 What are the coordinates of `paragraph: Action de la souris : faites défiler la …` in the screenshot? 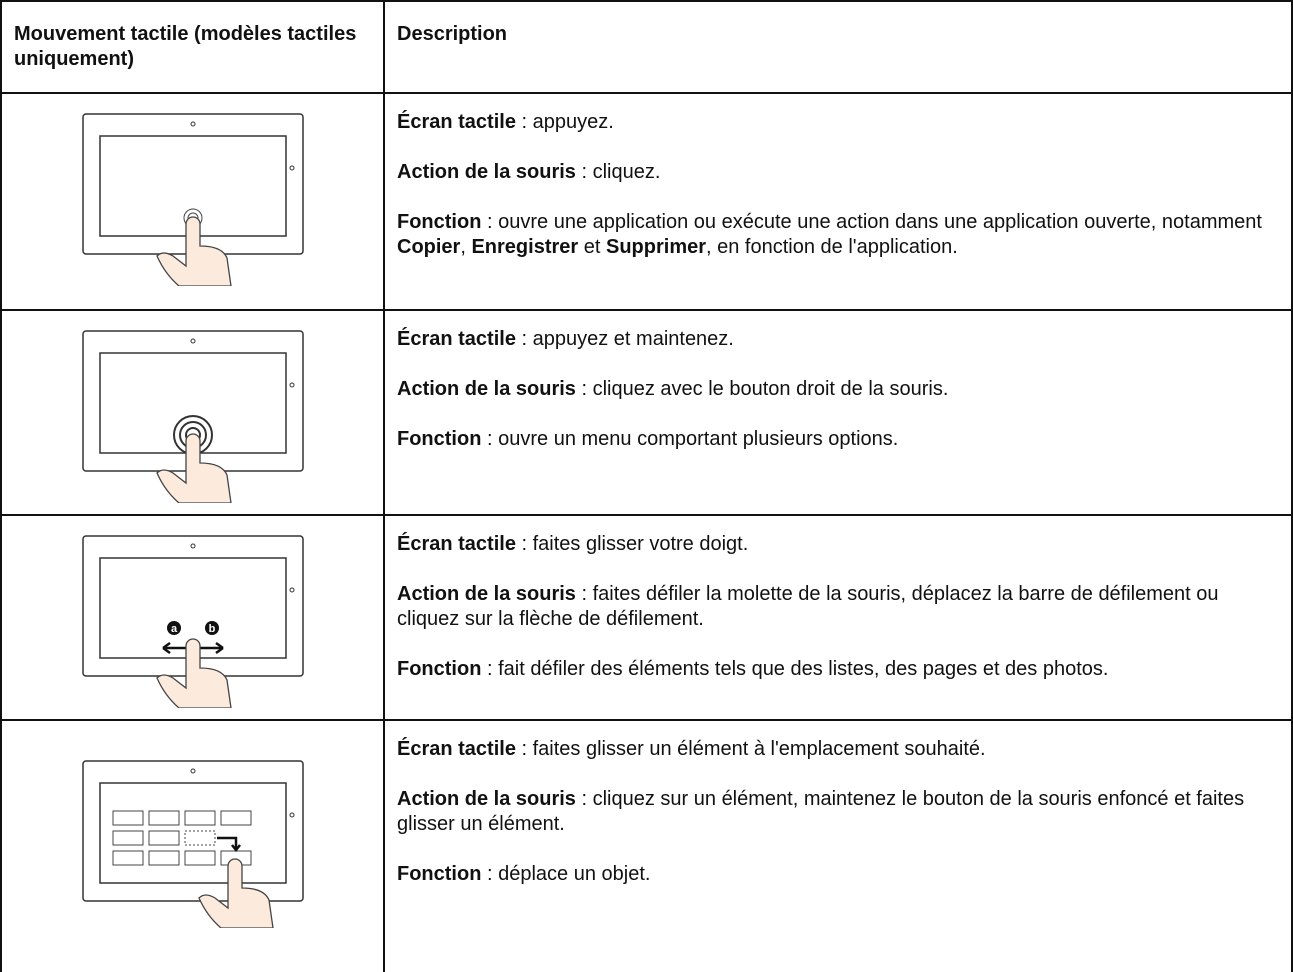 It's located at (838, 607).